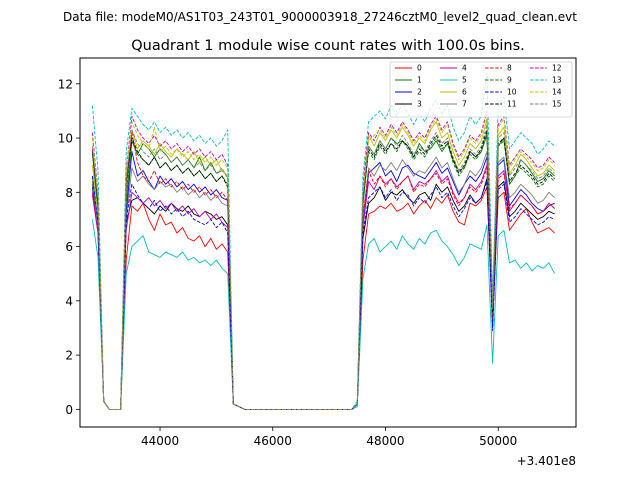 The image size is (640, 480). What do you see at coordinates (512, 92) in the screenshot?
I see `legend-label-10: 10` at bounding box center [512, 92].